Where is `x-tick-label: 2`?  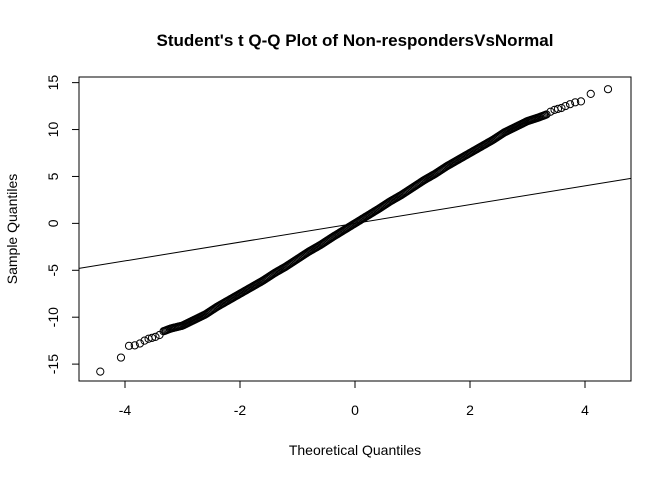
x-tick-label: 2 is located at coordinates (470, 410).